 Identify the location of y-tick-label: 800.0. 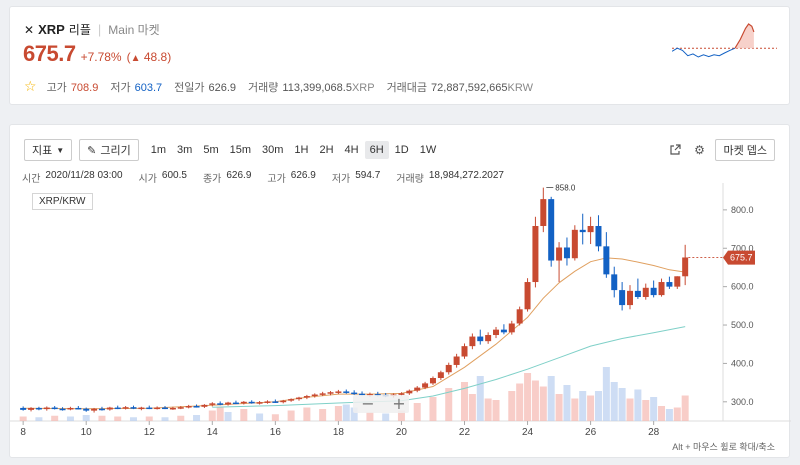
(742, 210).